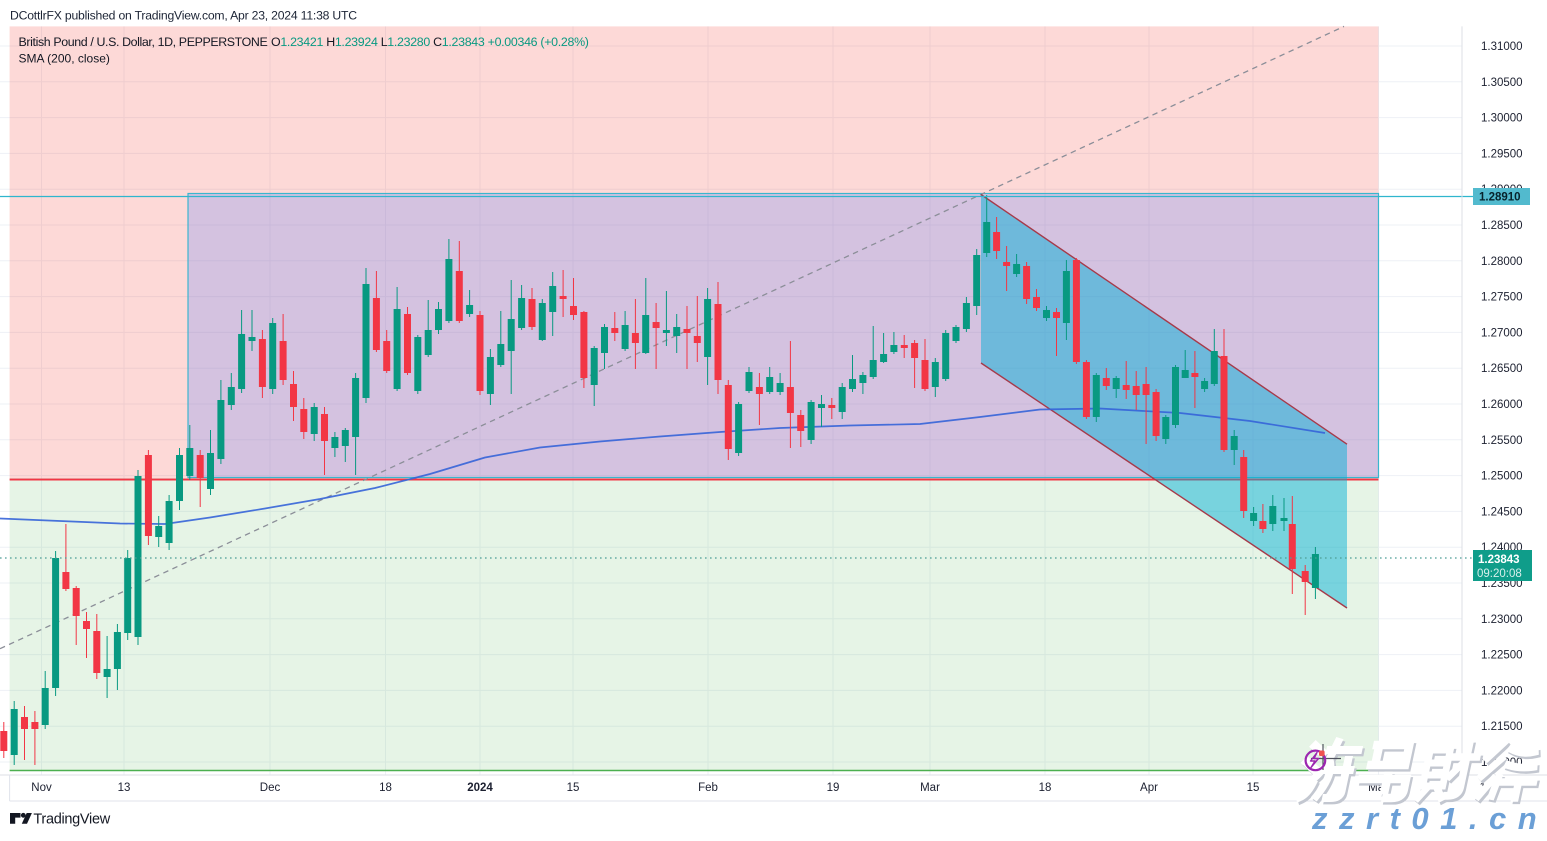  Describe the element at coordinates (1429, 818) in the screenshot. I see `svg-text: zzrt01.cn` at that location.